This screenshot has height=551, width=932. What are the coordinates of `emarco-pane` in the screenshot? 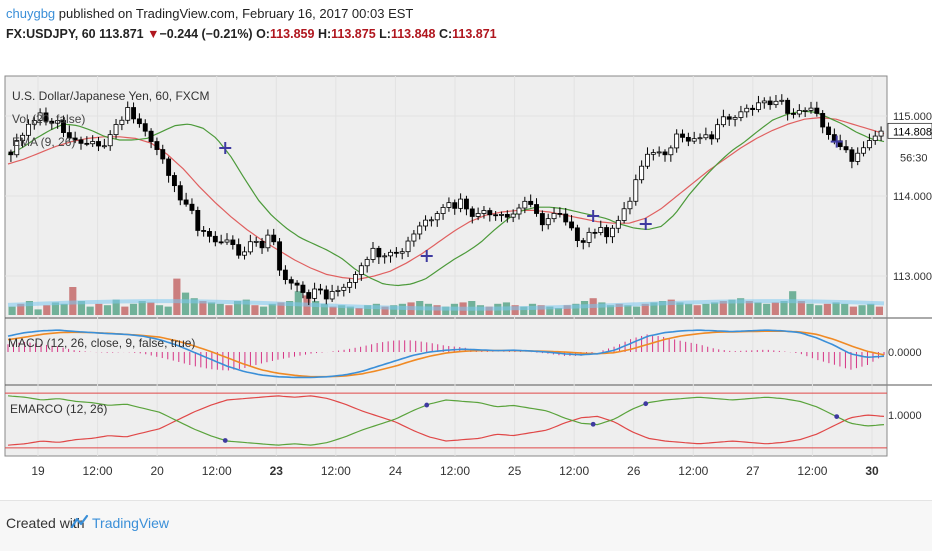 It's located at (446, 420).